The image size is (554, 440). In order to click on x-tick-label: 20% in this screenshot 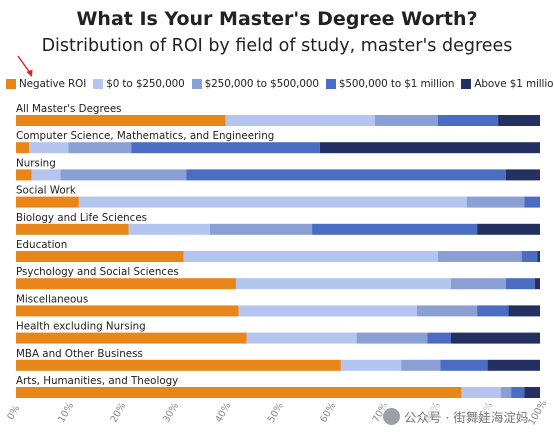, I will do `click(119, 413)`.